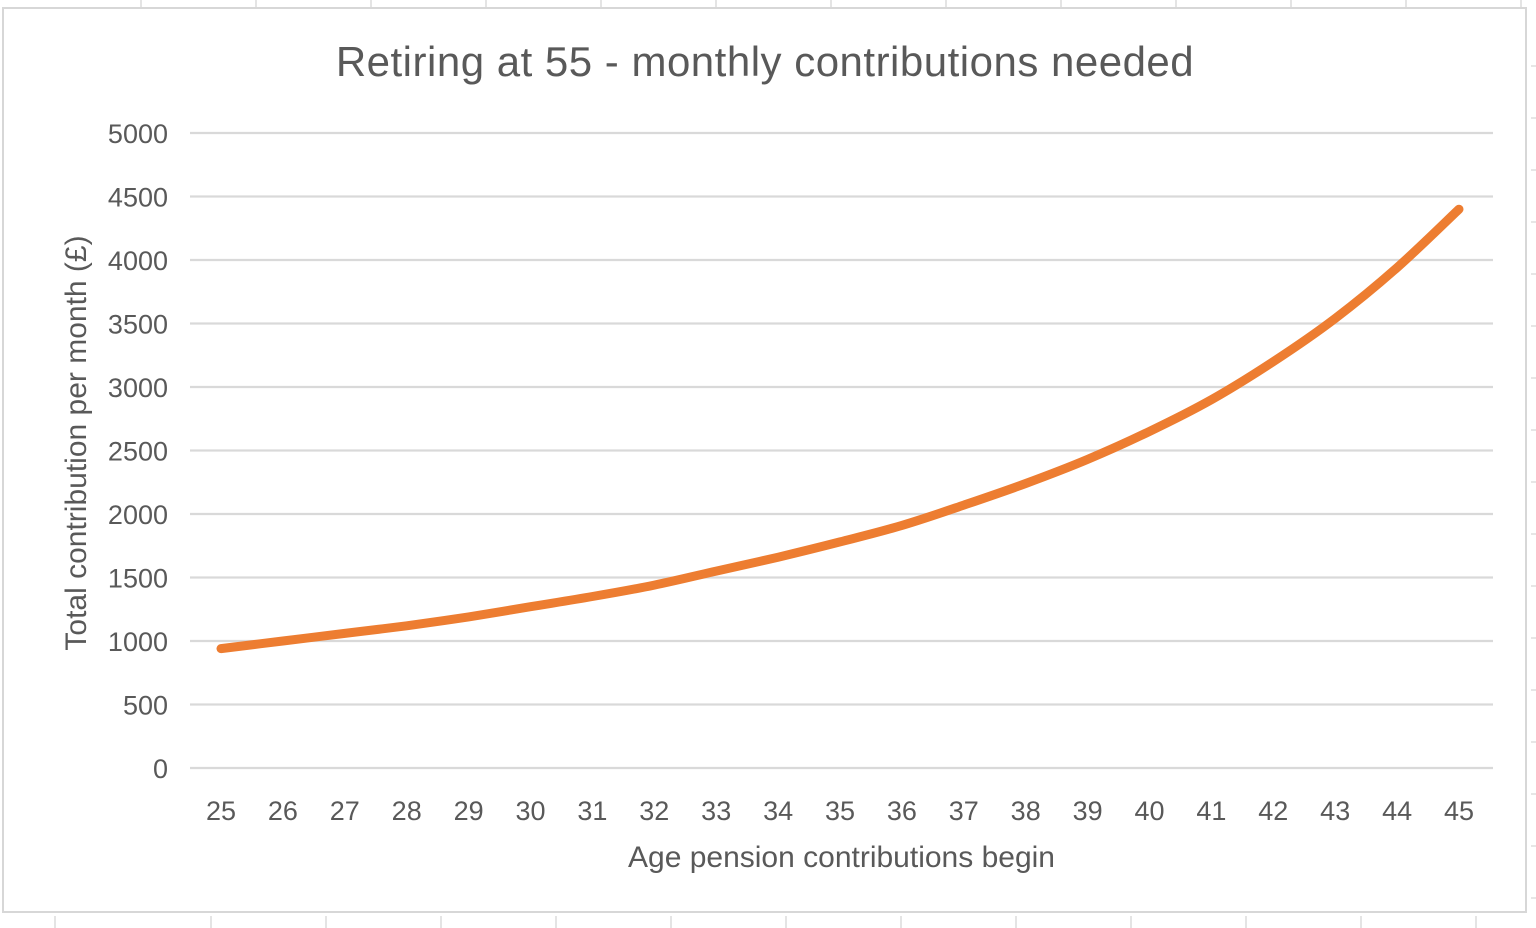 The height and width of the screenshot is (928, 1536). What do you see at coordinates (1273, 811) in the screenshot?
I see `x-tick-label: 42` at bounding box center [1273, 811].